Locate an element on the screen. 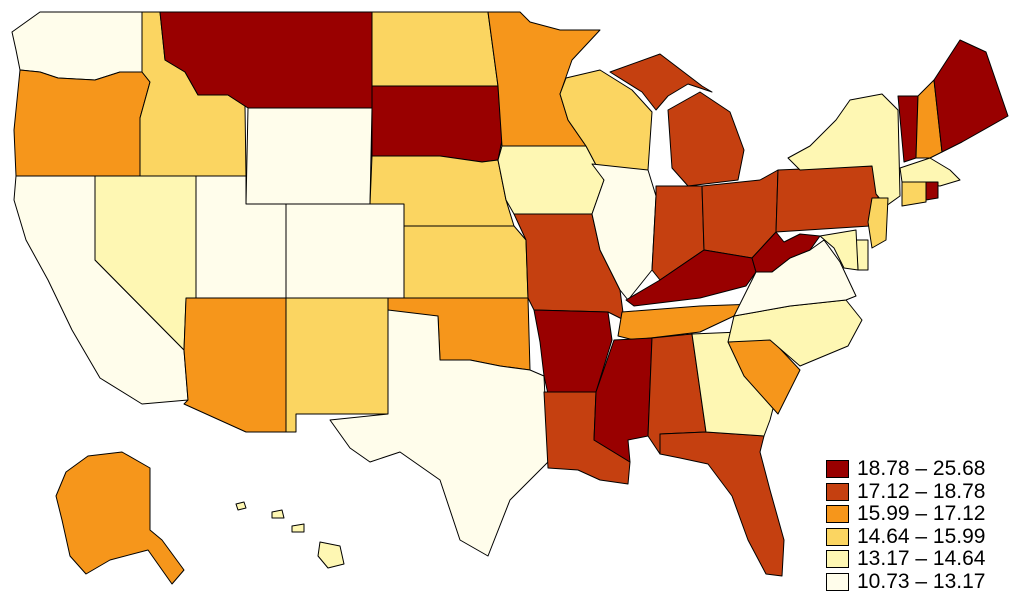 The image size is (1024, 614). state-KS is located at coordinates (466, 262).